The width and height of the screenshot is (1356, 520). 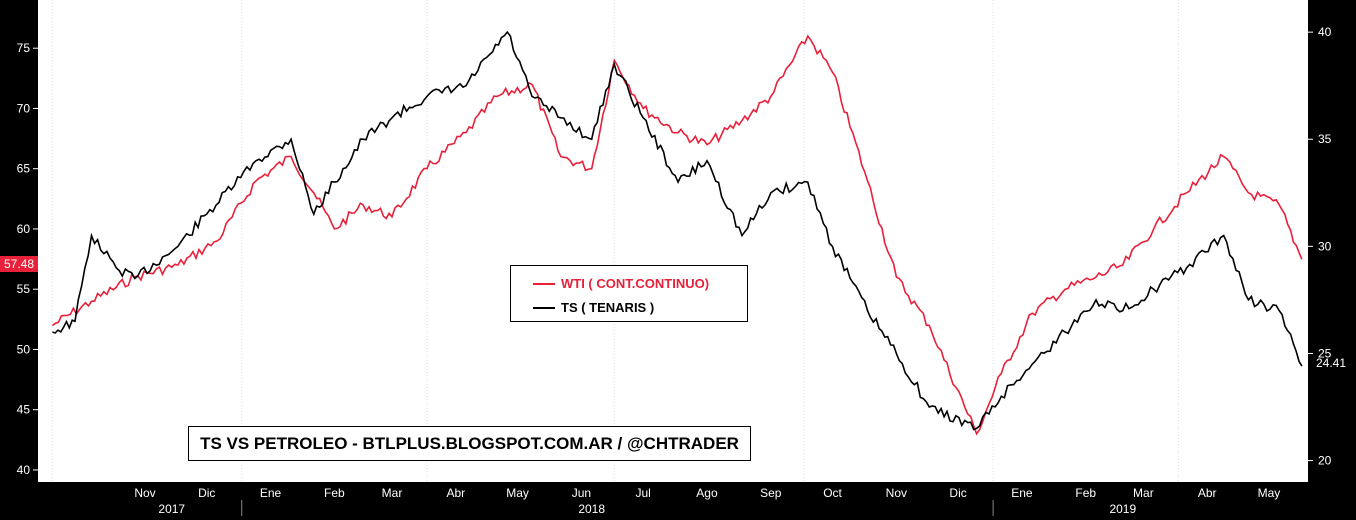 What do you see at coordinates (1325, 139) in the screenshot?
I see `right-tick-label: 35` at bounding box center [1325, 139].